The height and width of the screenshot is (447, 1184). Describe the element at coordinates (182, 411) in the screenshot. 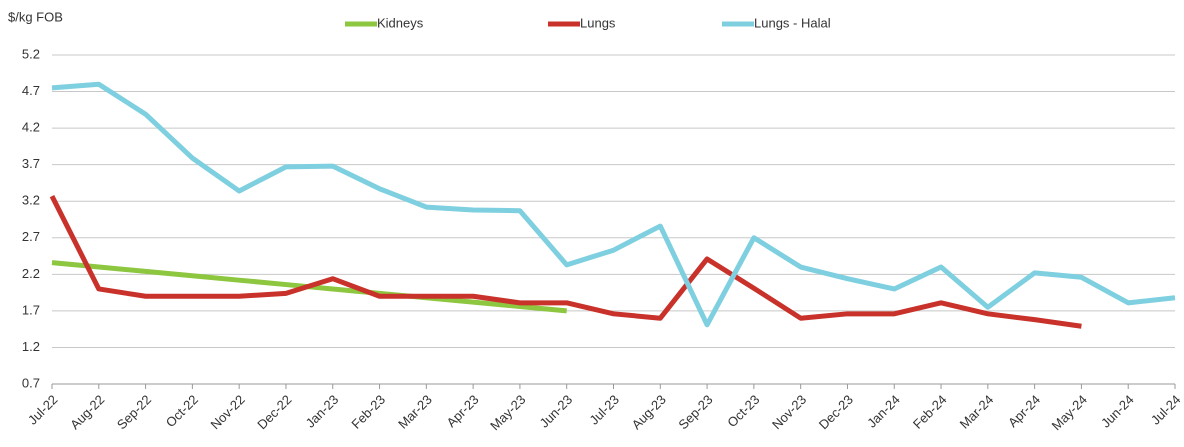

I see `x-tick-label: Oct-22` at that location.